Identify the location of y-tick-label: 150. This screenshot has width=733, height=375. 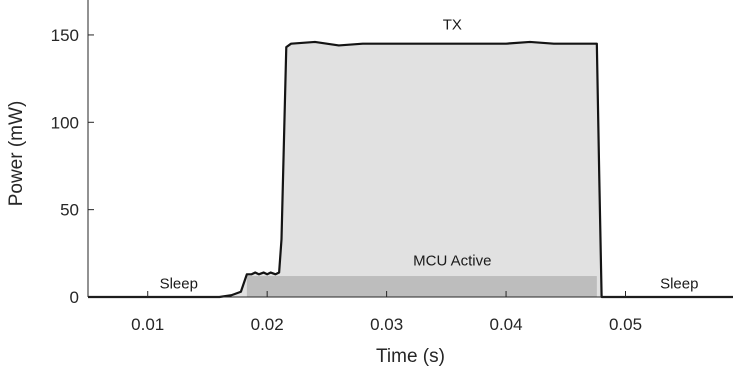
(65, 35).